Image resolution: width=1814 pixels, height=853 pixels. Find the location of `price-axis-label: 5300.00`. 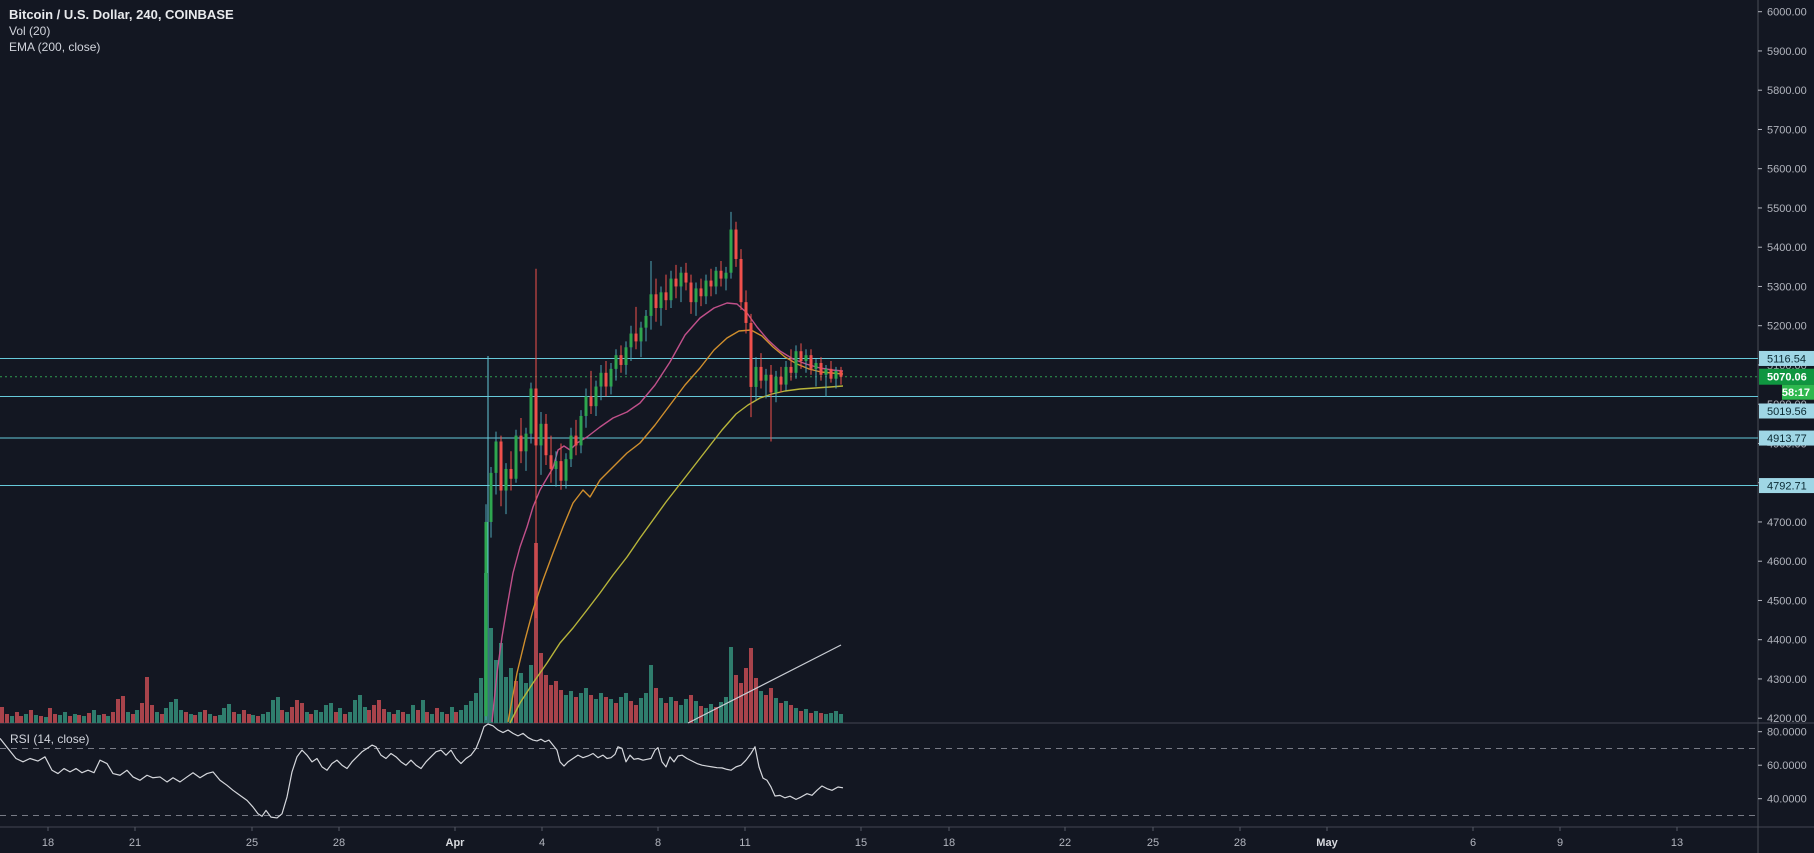

price-axis-label: 5300.00 is located at coordinates (1787, 287).